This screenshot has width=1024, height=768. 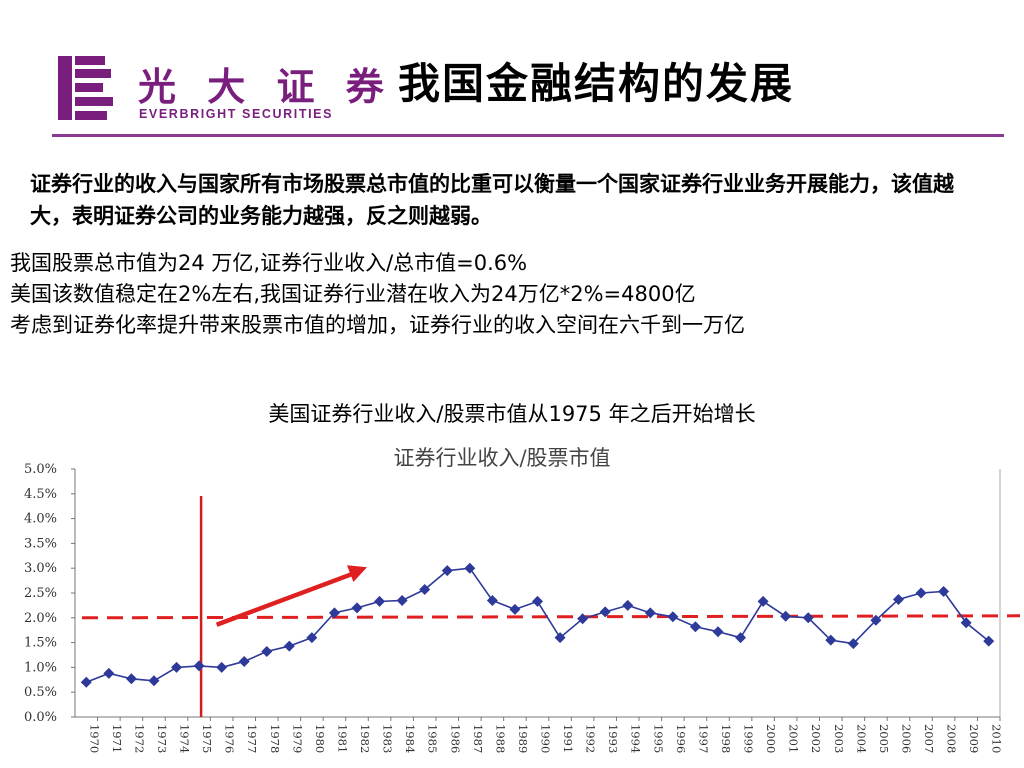 I want to click on x-tick-label: 2002, so click(x=816, y=738).